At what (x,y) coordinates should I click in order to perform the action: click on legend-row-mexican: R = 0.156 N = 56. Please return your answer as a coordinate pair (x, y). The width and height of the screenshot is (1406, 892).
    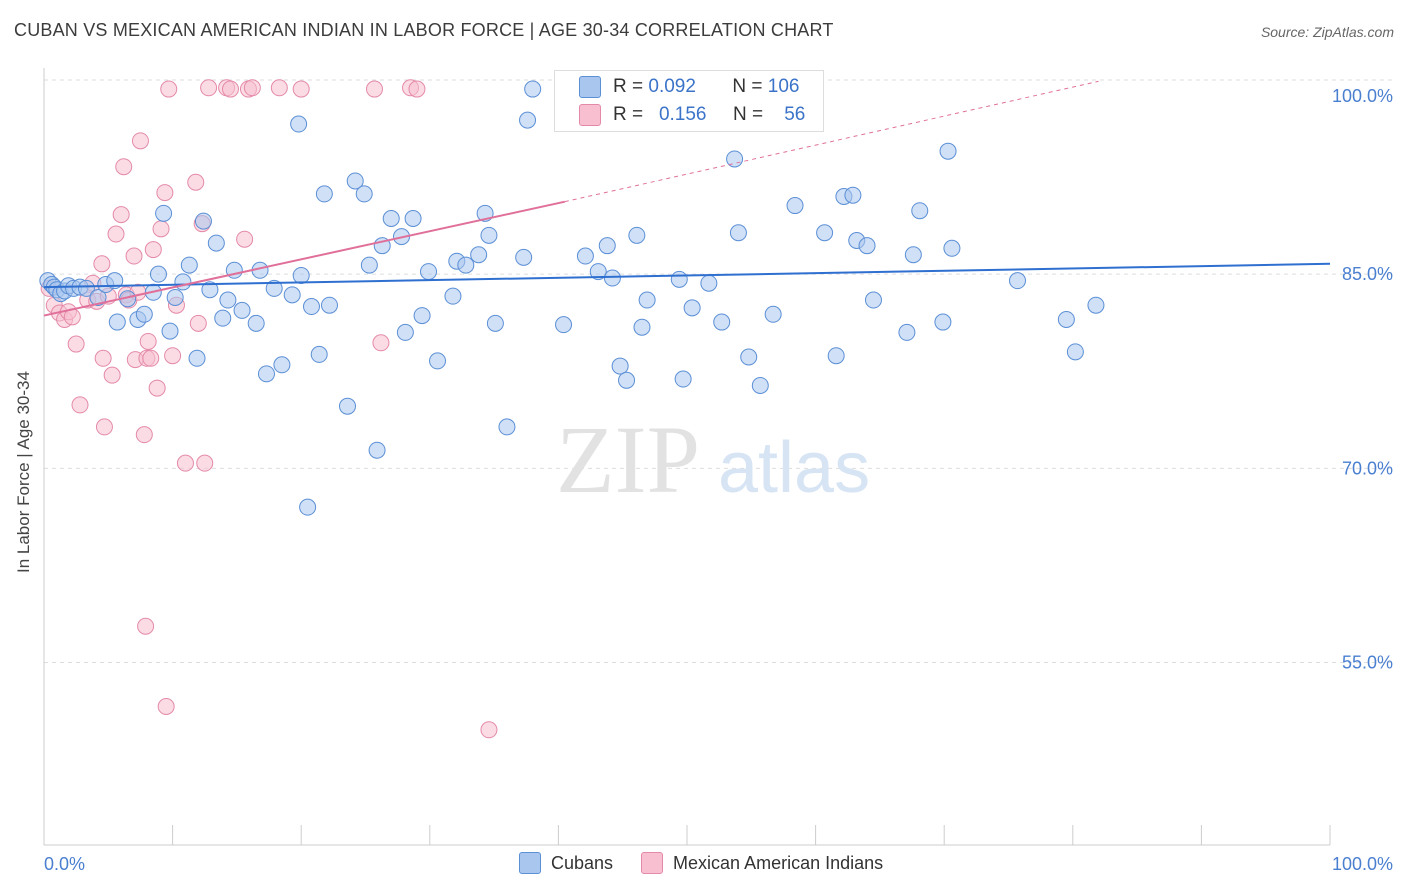
    Looking at the image, I should click on (692, 115).